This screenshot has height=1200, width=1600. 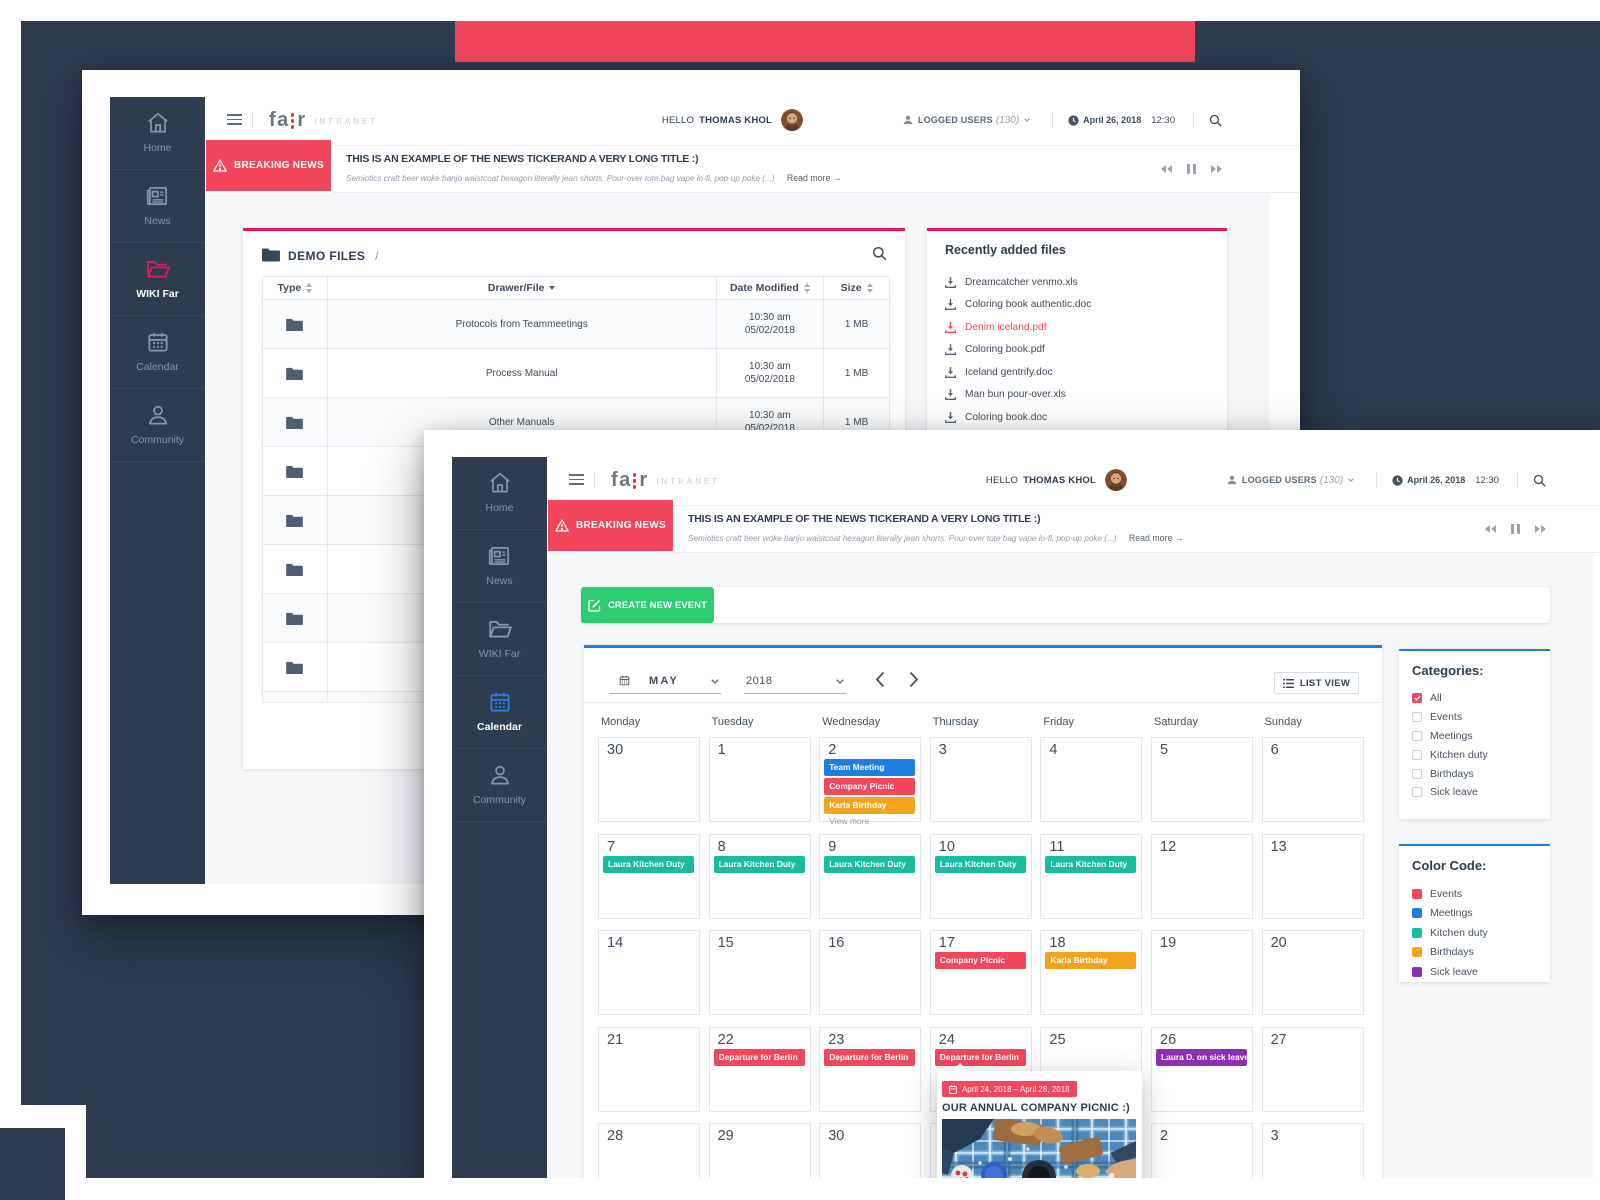 I want to click on category-filter-item: Sick leave, so click(x=1478, y=792).